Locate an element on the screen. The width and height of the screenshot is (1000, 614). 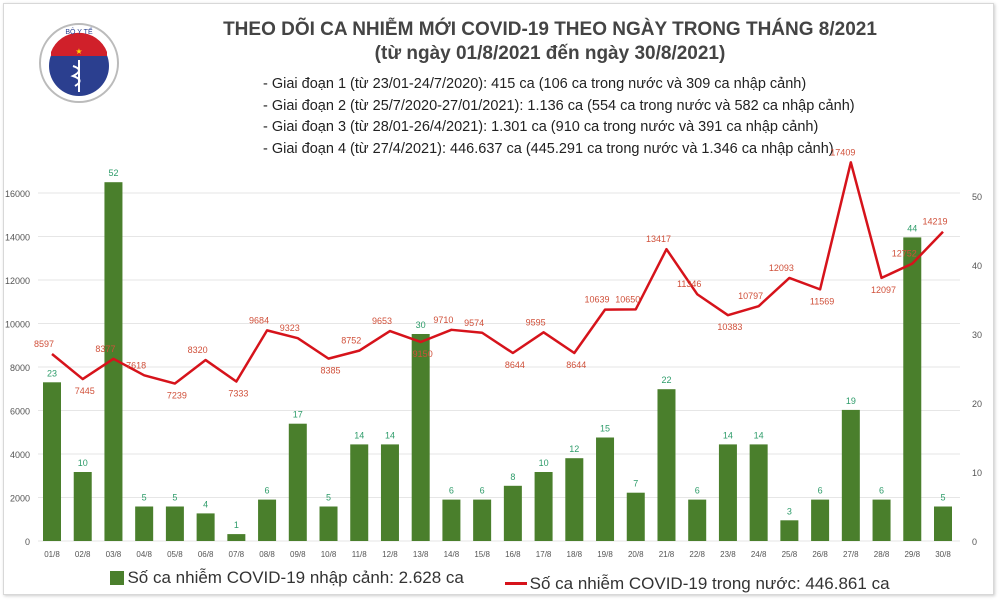
x-axis-tick-label: 17/8 is located at coordinates (544, 554).